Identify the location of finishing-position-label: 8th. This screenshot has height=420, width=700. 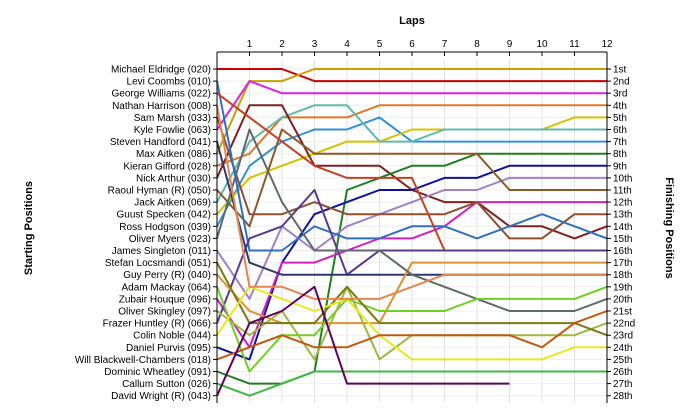
(620, 154).